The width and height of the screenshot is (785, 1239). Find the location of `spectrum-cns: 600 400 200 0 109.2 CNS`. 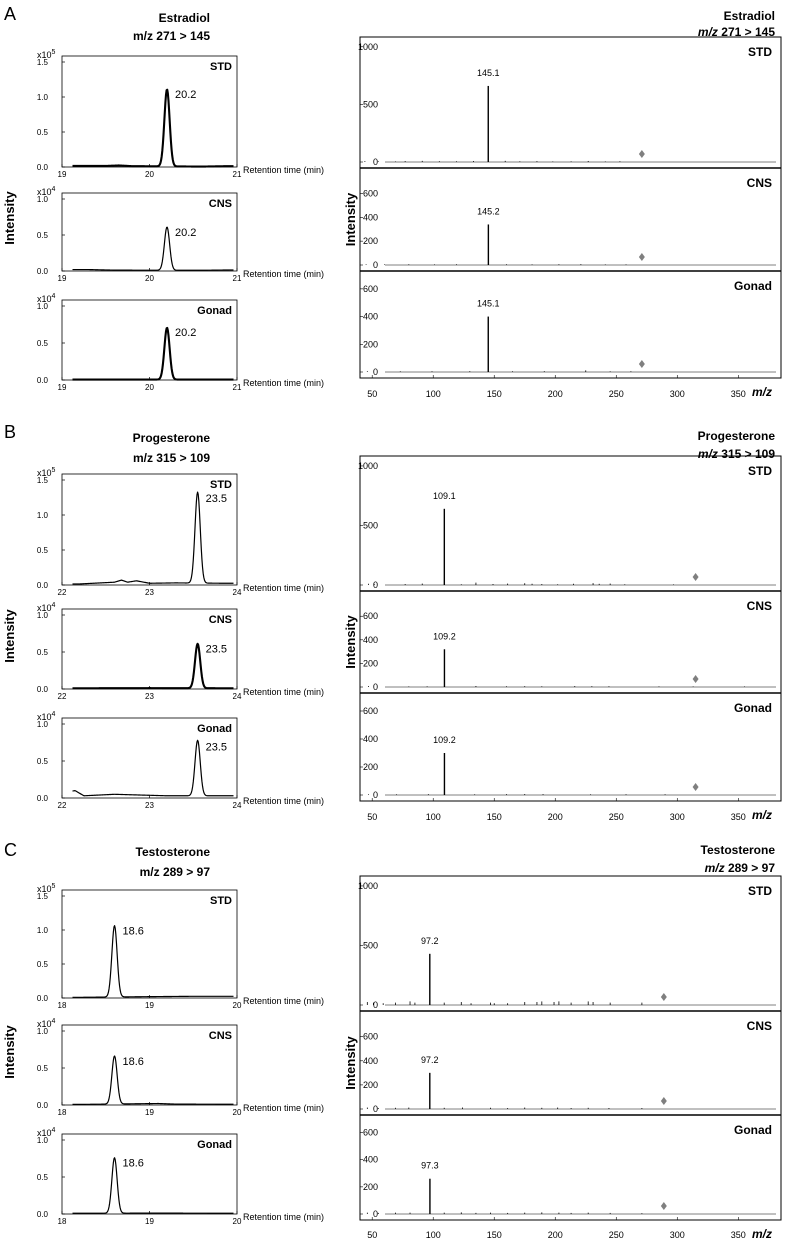

spectrum-cns: 600 400 200 0 109.2 CNS is located at coordinates (568, 645).